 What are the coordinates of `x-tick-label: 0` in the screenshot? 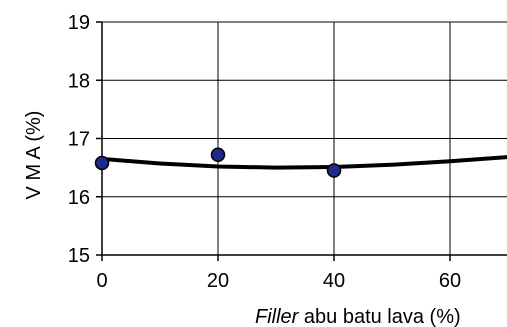 It's located at (101, 281).